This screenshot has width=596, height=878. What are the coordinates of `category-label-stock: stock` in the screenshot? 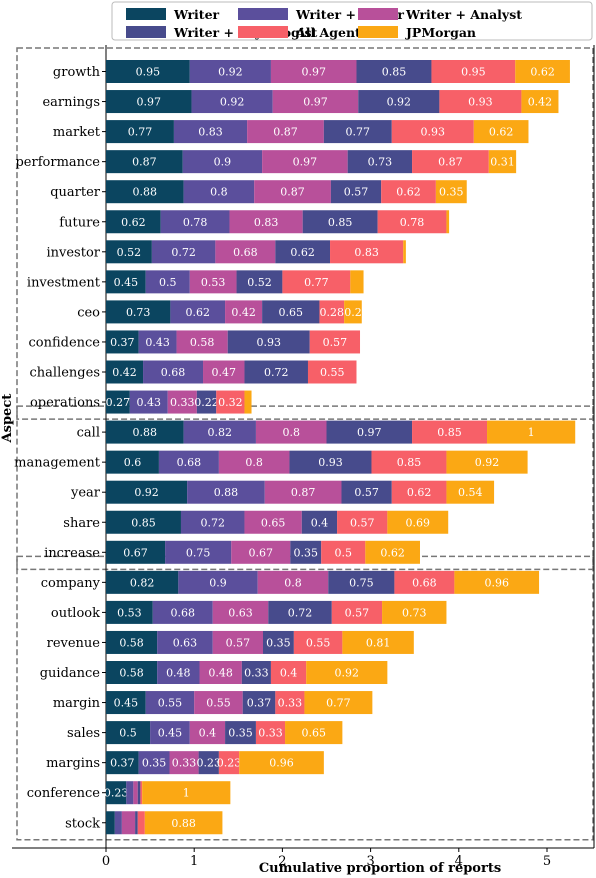 It's located at (82, 823).